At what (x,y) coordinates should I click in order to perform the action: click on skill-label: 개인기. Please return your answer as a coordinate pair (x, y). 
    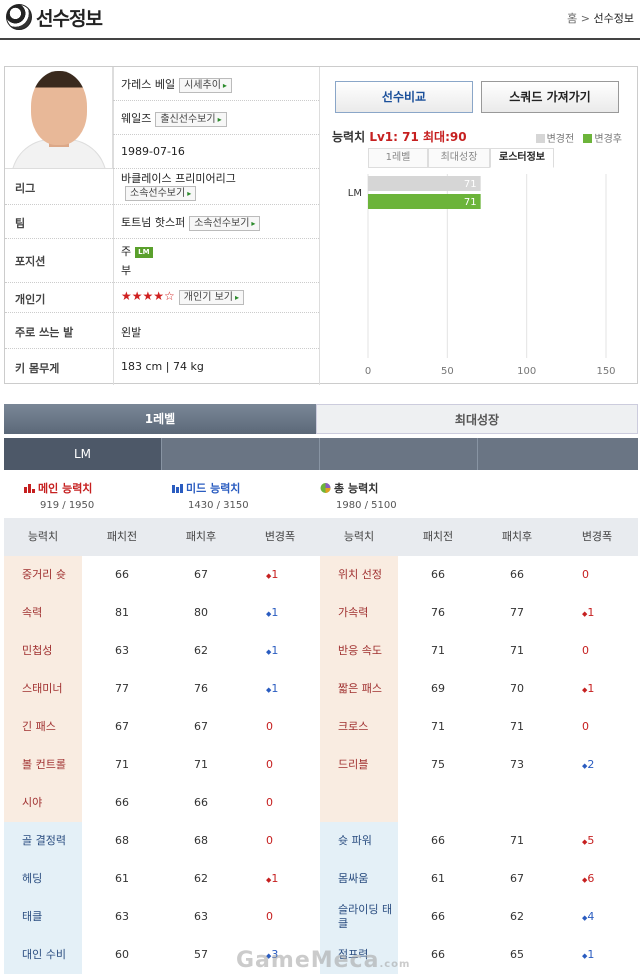
    Looking at the image, I should click on (30, 299).